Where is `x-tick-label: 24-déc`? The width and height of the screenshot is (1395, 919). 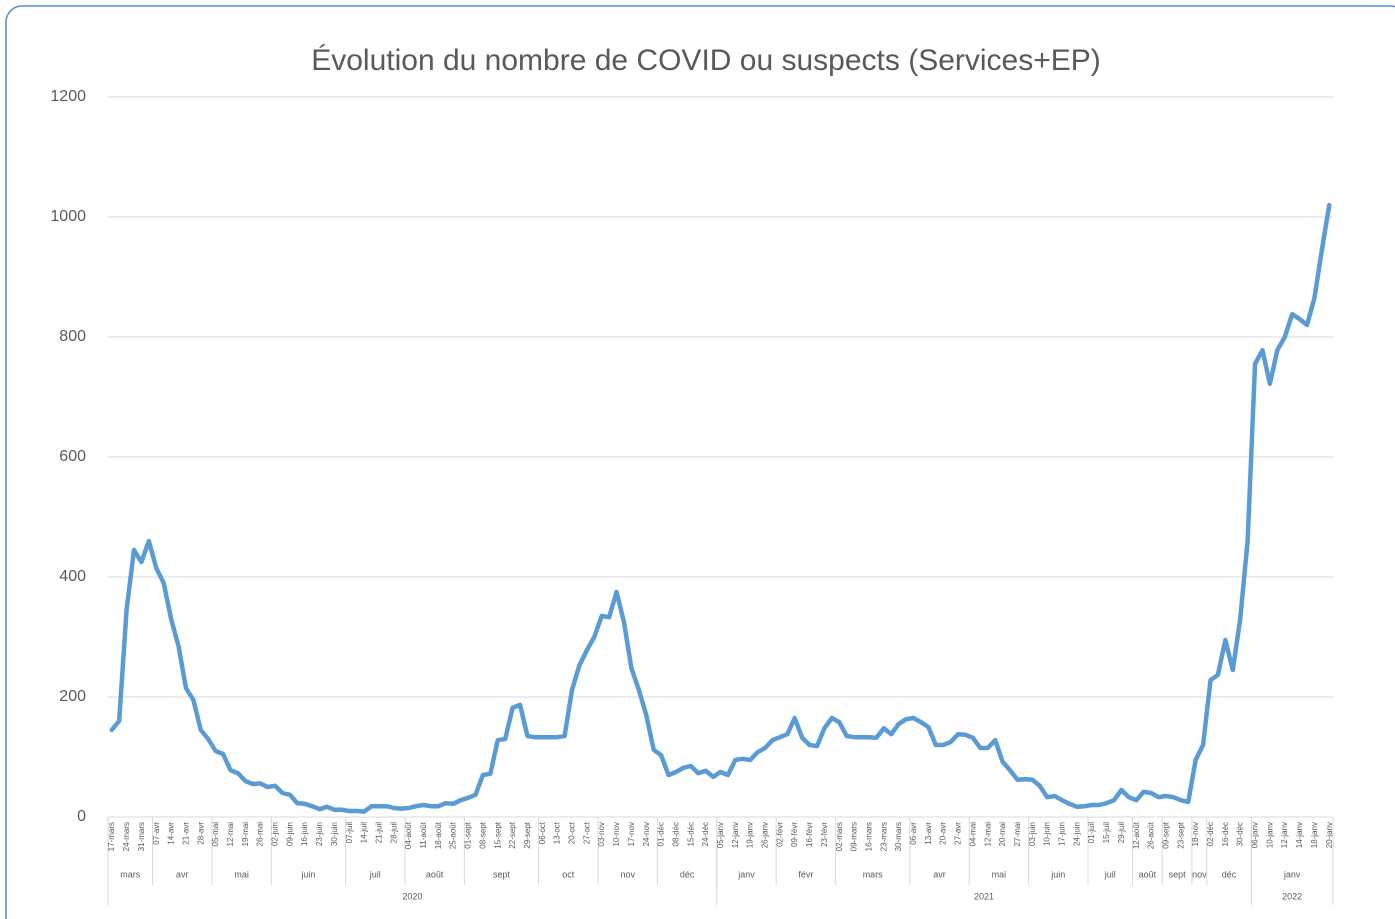 x-tick-label: 24-déc is located at coordinates (705, 834).